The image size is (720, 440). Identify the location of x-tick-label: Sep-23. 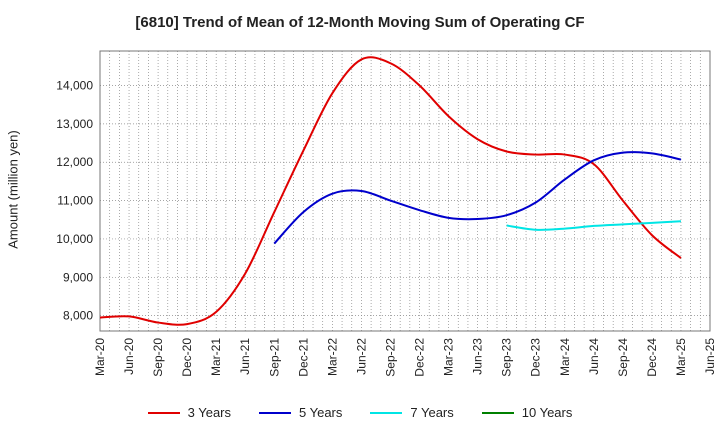
(507, 357).